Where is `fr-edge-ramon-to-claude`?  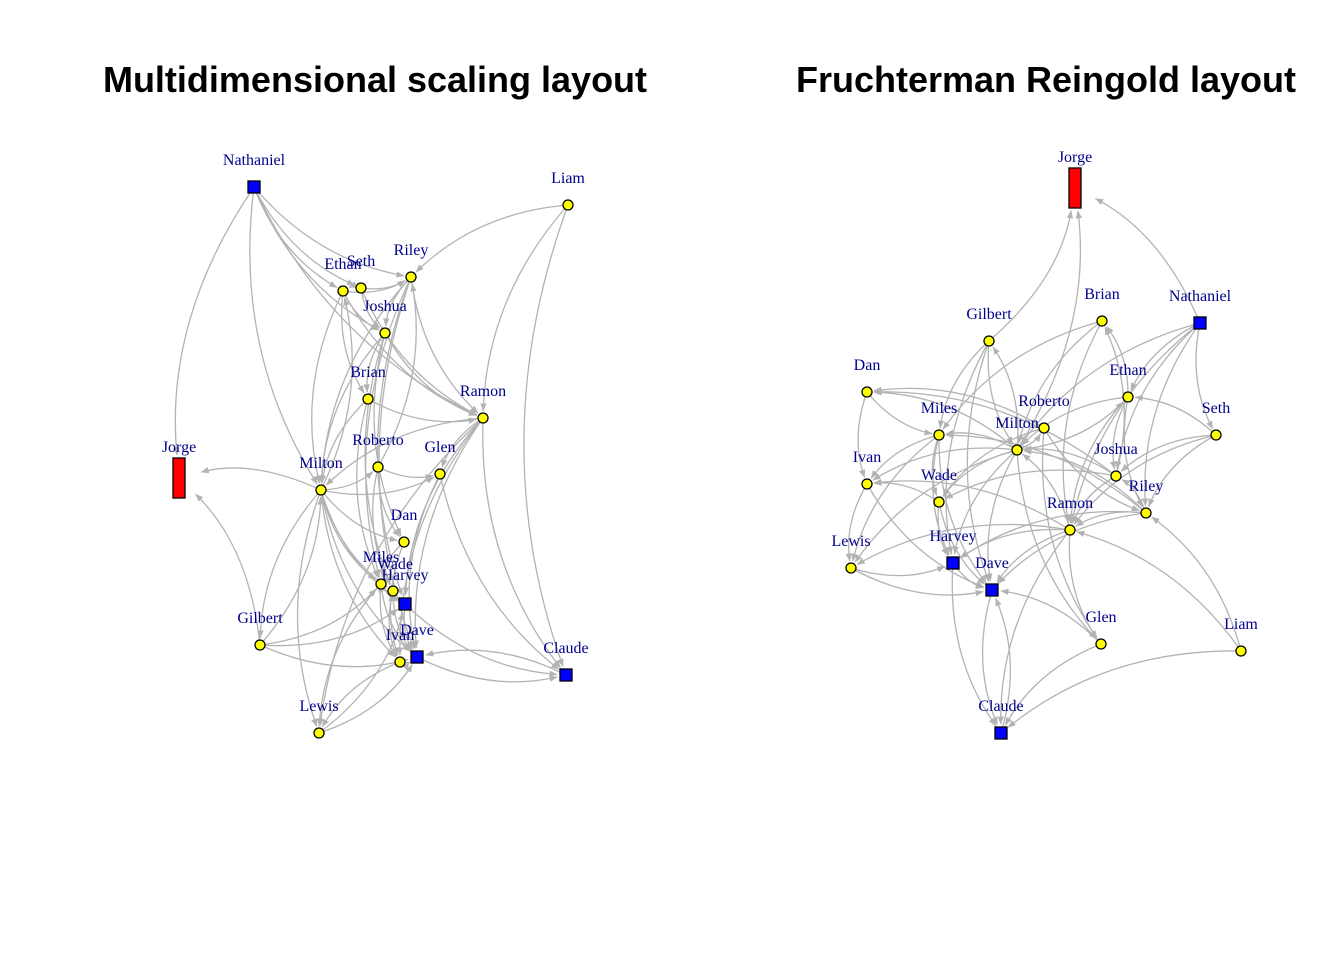
fr-edge-ramon-to-claude is located at coordinates (1034, 627).